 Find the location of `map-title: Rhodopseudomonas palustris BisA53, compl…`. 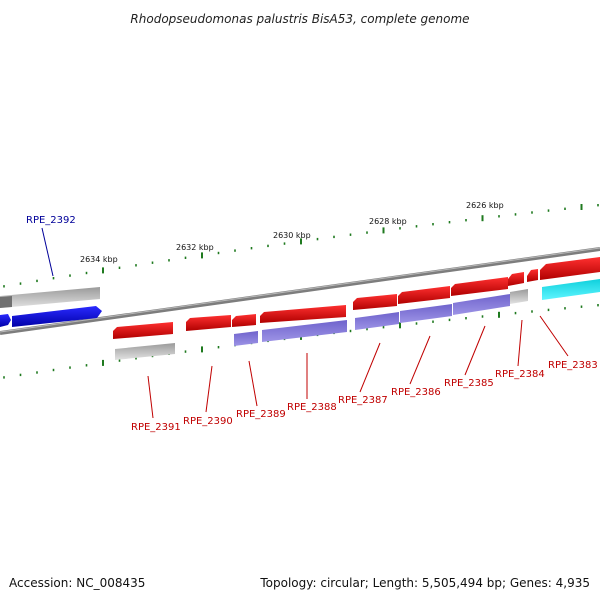

map-title: Rhodopseudomonas palustris BisA53, compl… is located at coordinates (299, 19).